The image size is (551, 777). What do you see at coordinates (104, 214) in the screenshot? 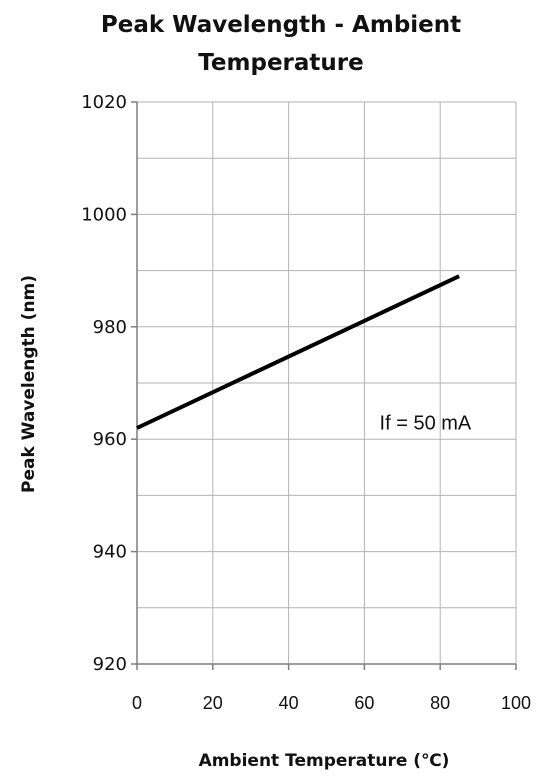
I see `y-tick-label: 1000` at bounding box center [104, 214].